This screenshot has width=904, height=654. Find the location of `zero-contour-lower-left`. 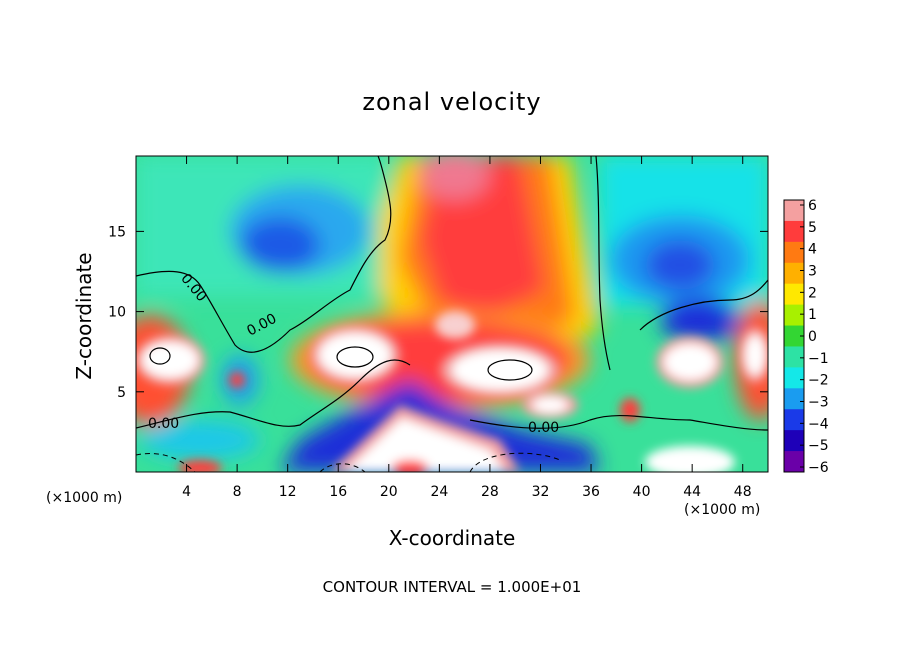

zero-contour-lower-left is located at coordinates (273, 394).